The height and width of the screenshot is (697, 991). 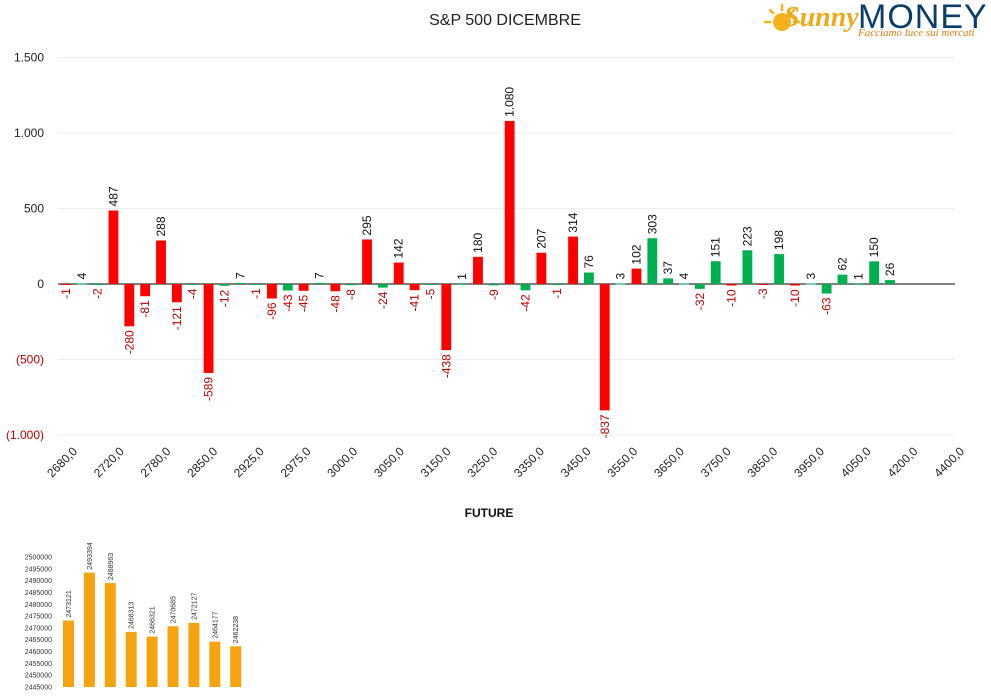 I want to click on y-tick-label: (500), so click(x=30, y=360).